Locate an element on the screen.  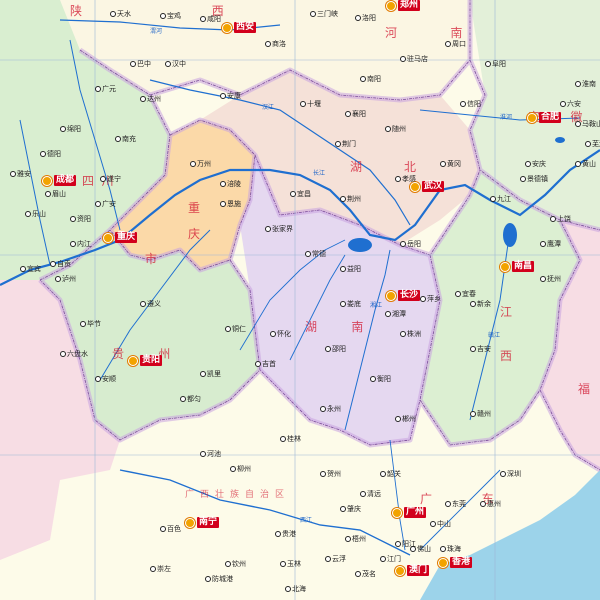
city-label: 韶关 is located at coordinates (390, 474).